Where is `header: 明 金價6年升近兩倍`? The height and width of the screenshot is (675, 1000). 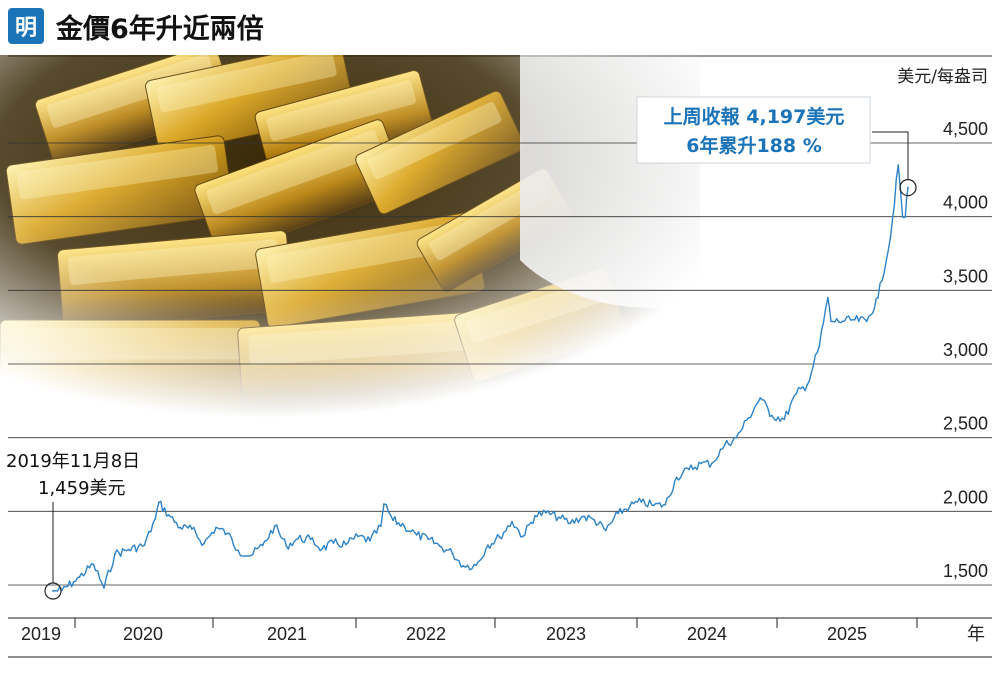
header: 明 金價6年升近兩倍 is located at coordinates (500, 32).